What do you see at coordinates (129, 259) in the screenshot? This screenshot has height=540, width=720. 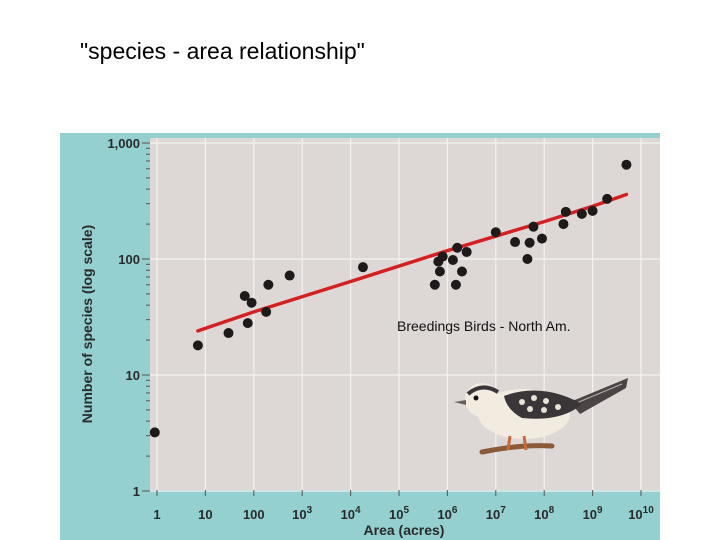 I see `y-tick-label: 100` at bounding box center [129, 259].